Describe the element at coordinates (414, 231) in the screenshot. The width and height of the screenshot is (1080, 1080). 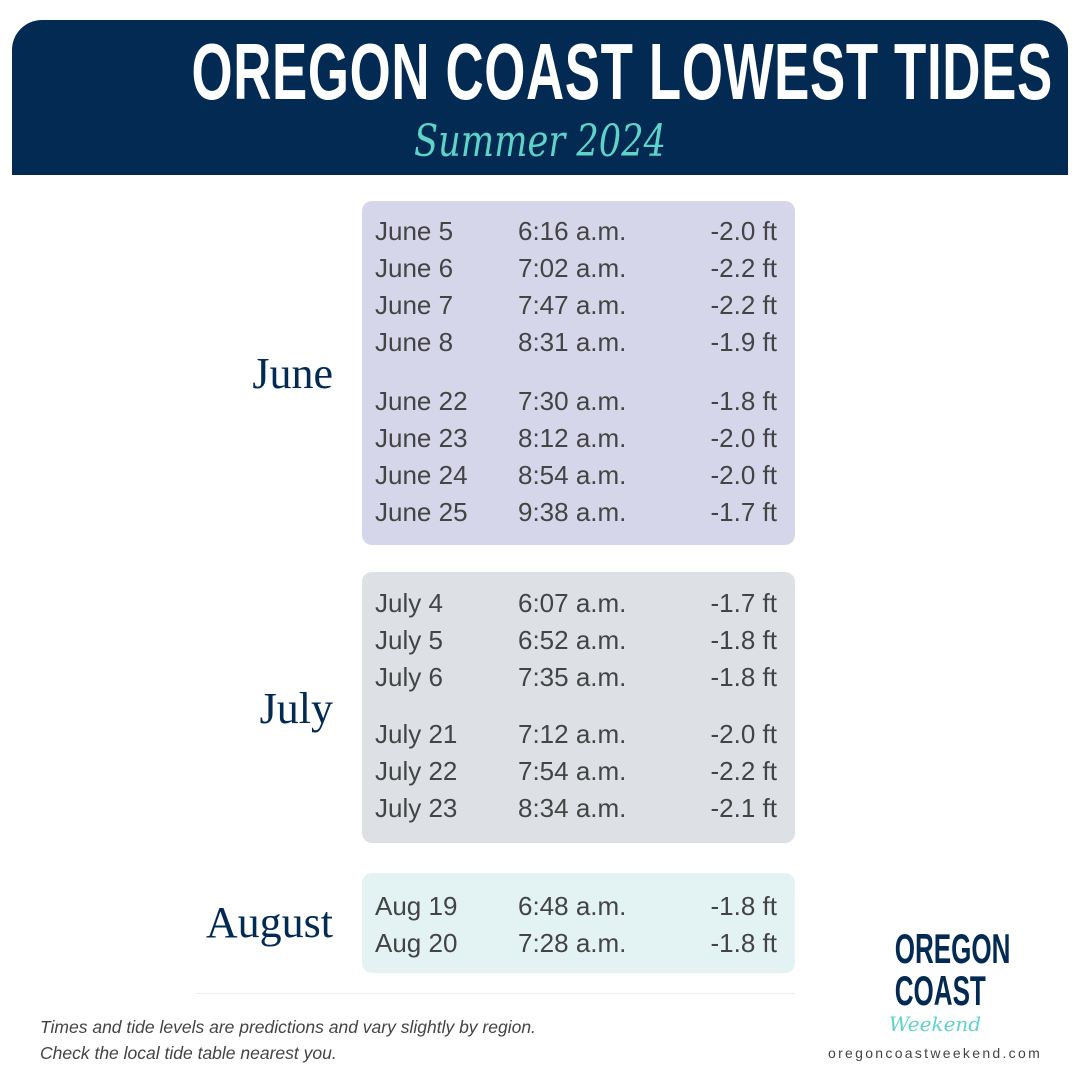
I see `tide-date: June 5` at that location.